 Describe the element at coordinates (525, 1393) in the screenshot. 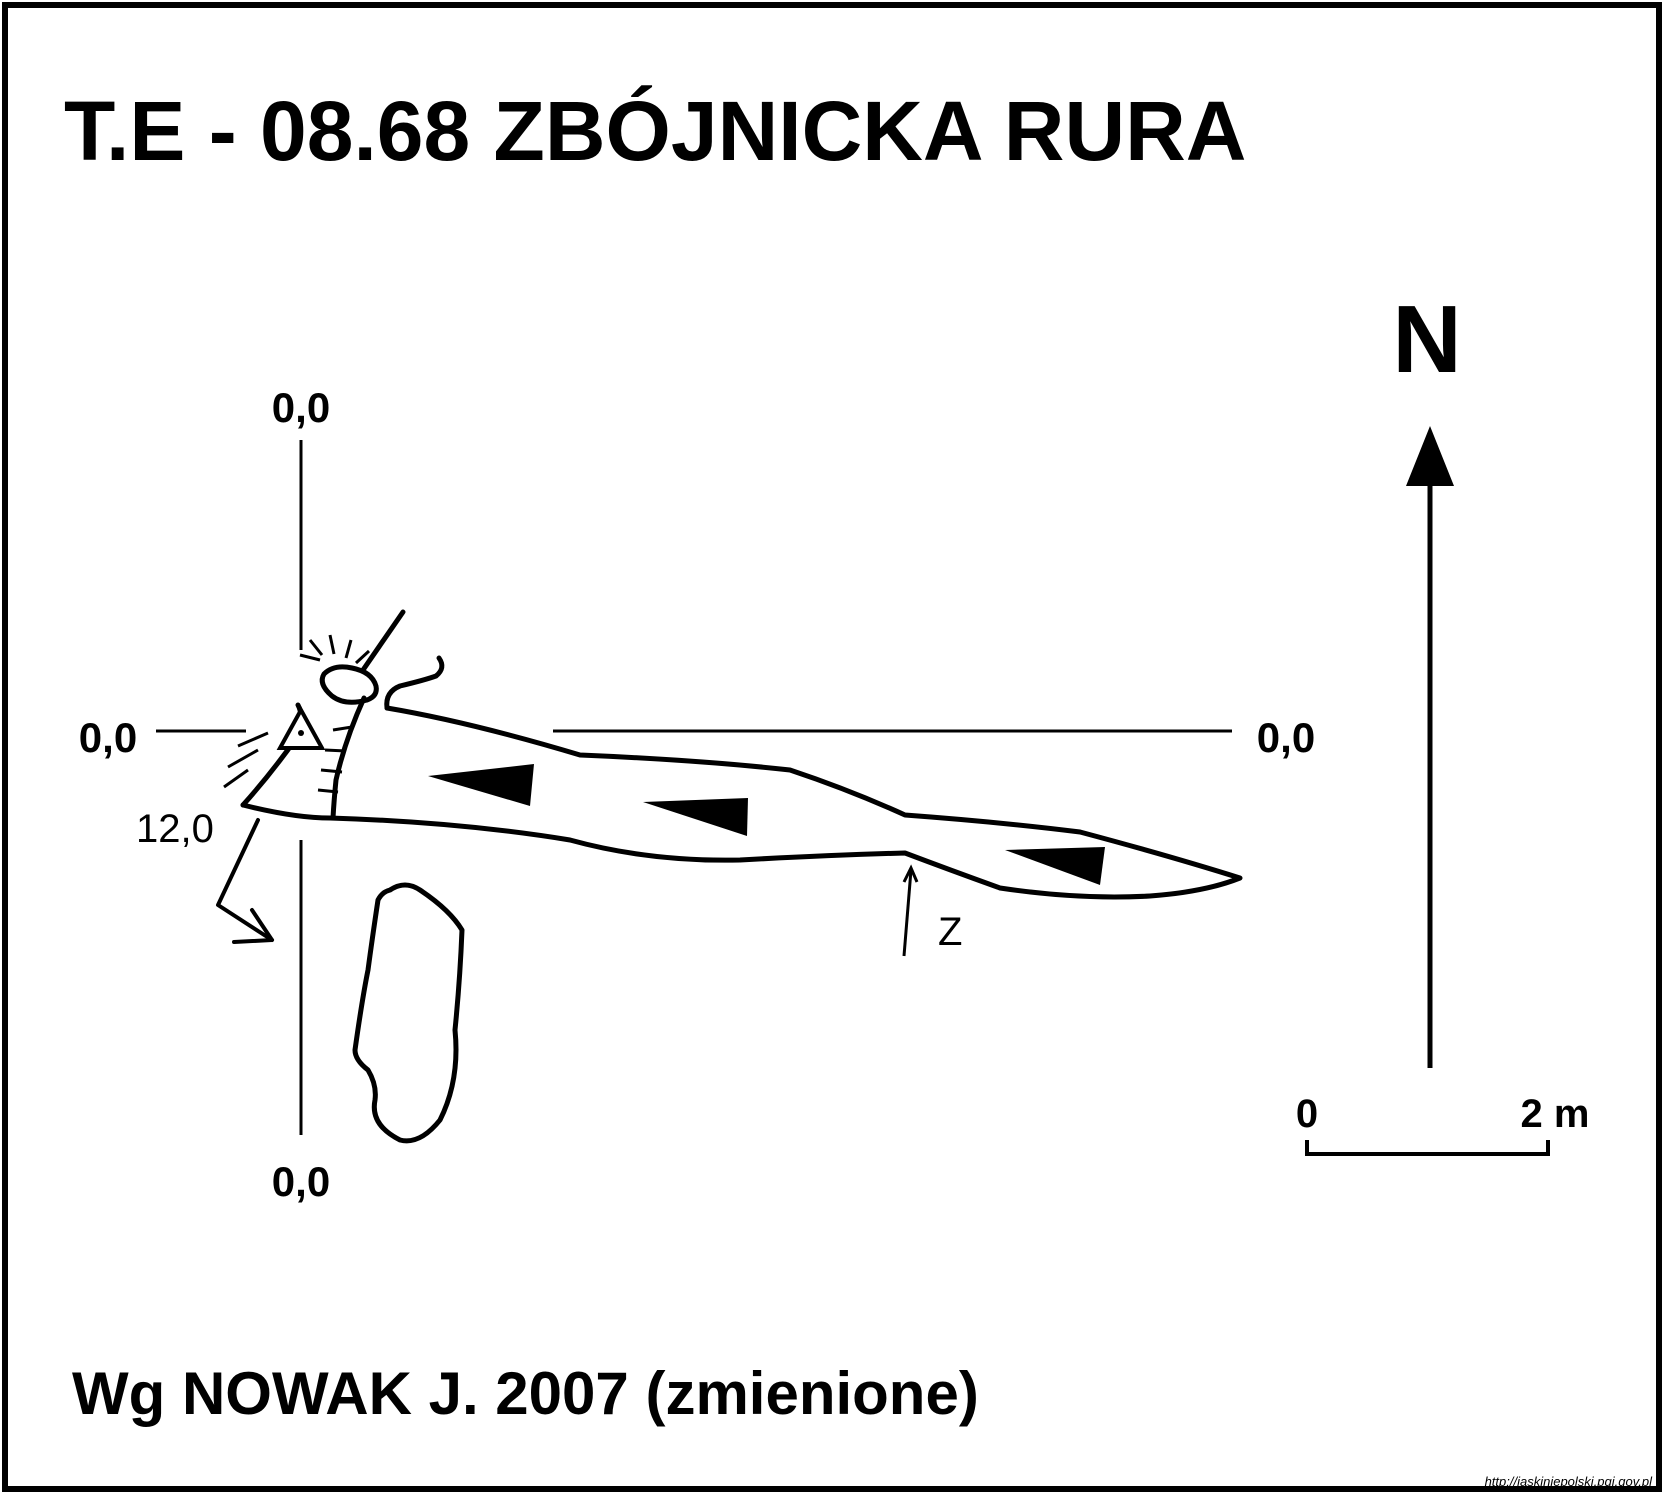

I see `map-credit: Wg NOWAK J. 2007 (zmienione)` at that location.